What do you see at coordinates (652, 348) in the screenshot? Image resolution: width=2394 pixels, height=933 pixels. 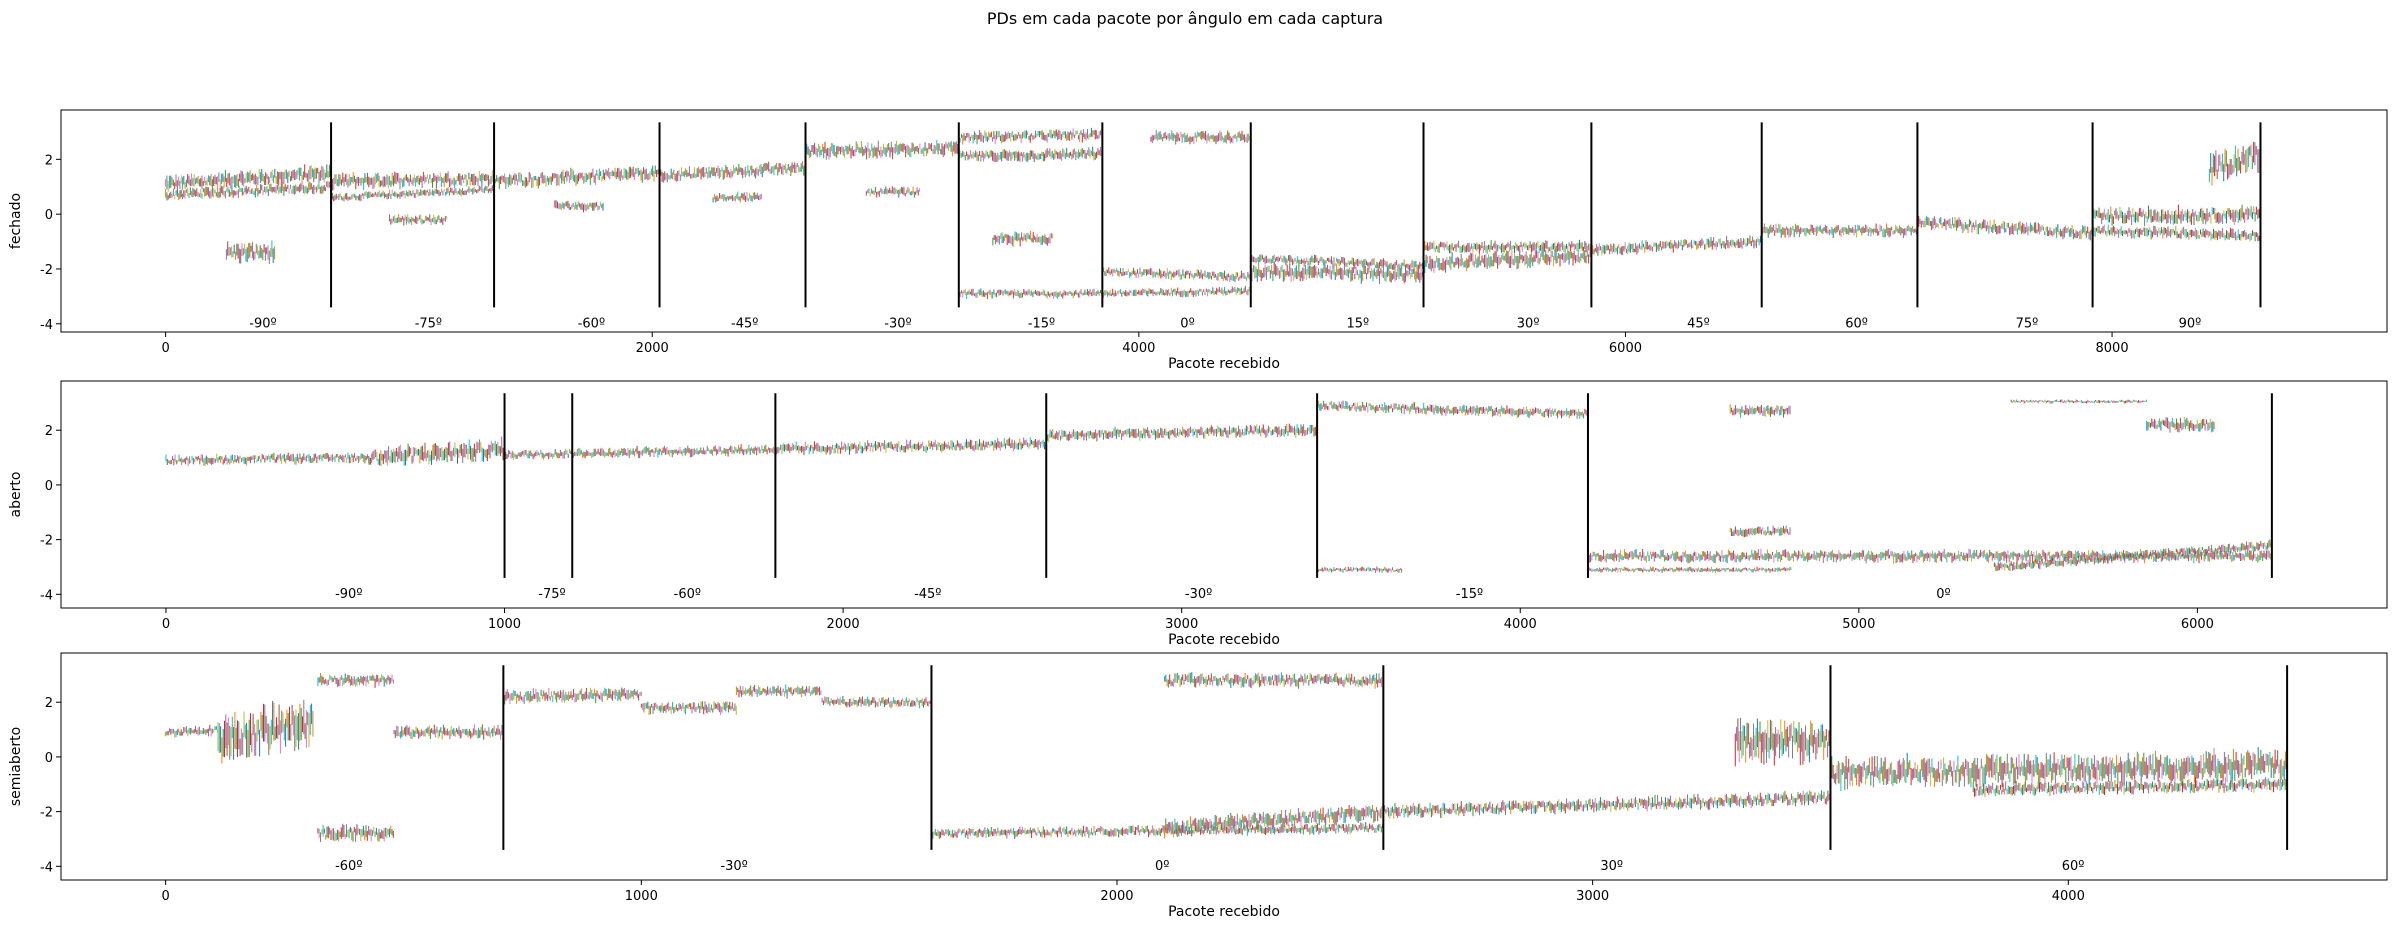 I see `x-tick-label: 2000` at bounding box center [652, 348].